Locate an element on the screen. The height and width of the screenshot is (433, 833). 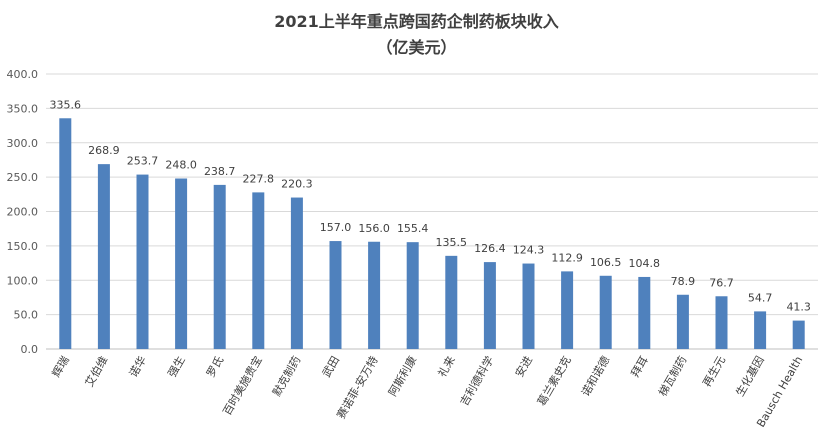
data-label: 155.4 is located at coordinates (413, 228).